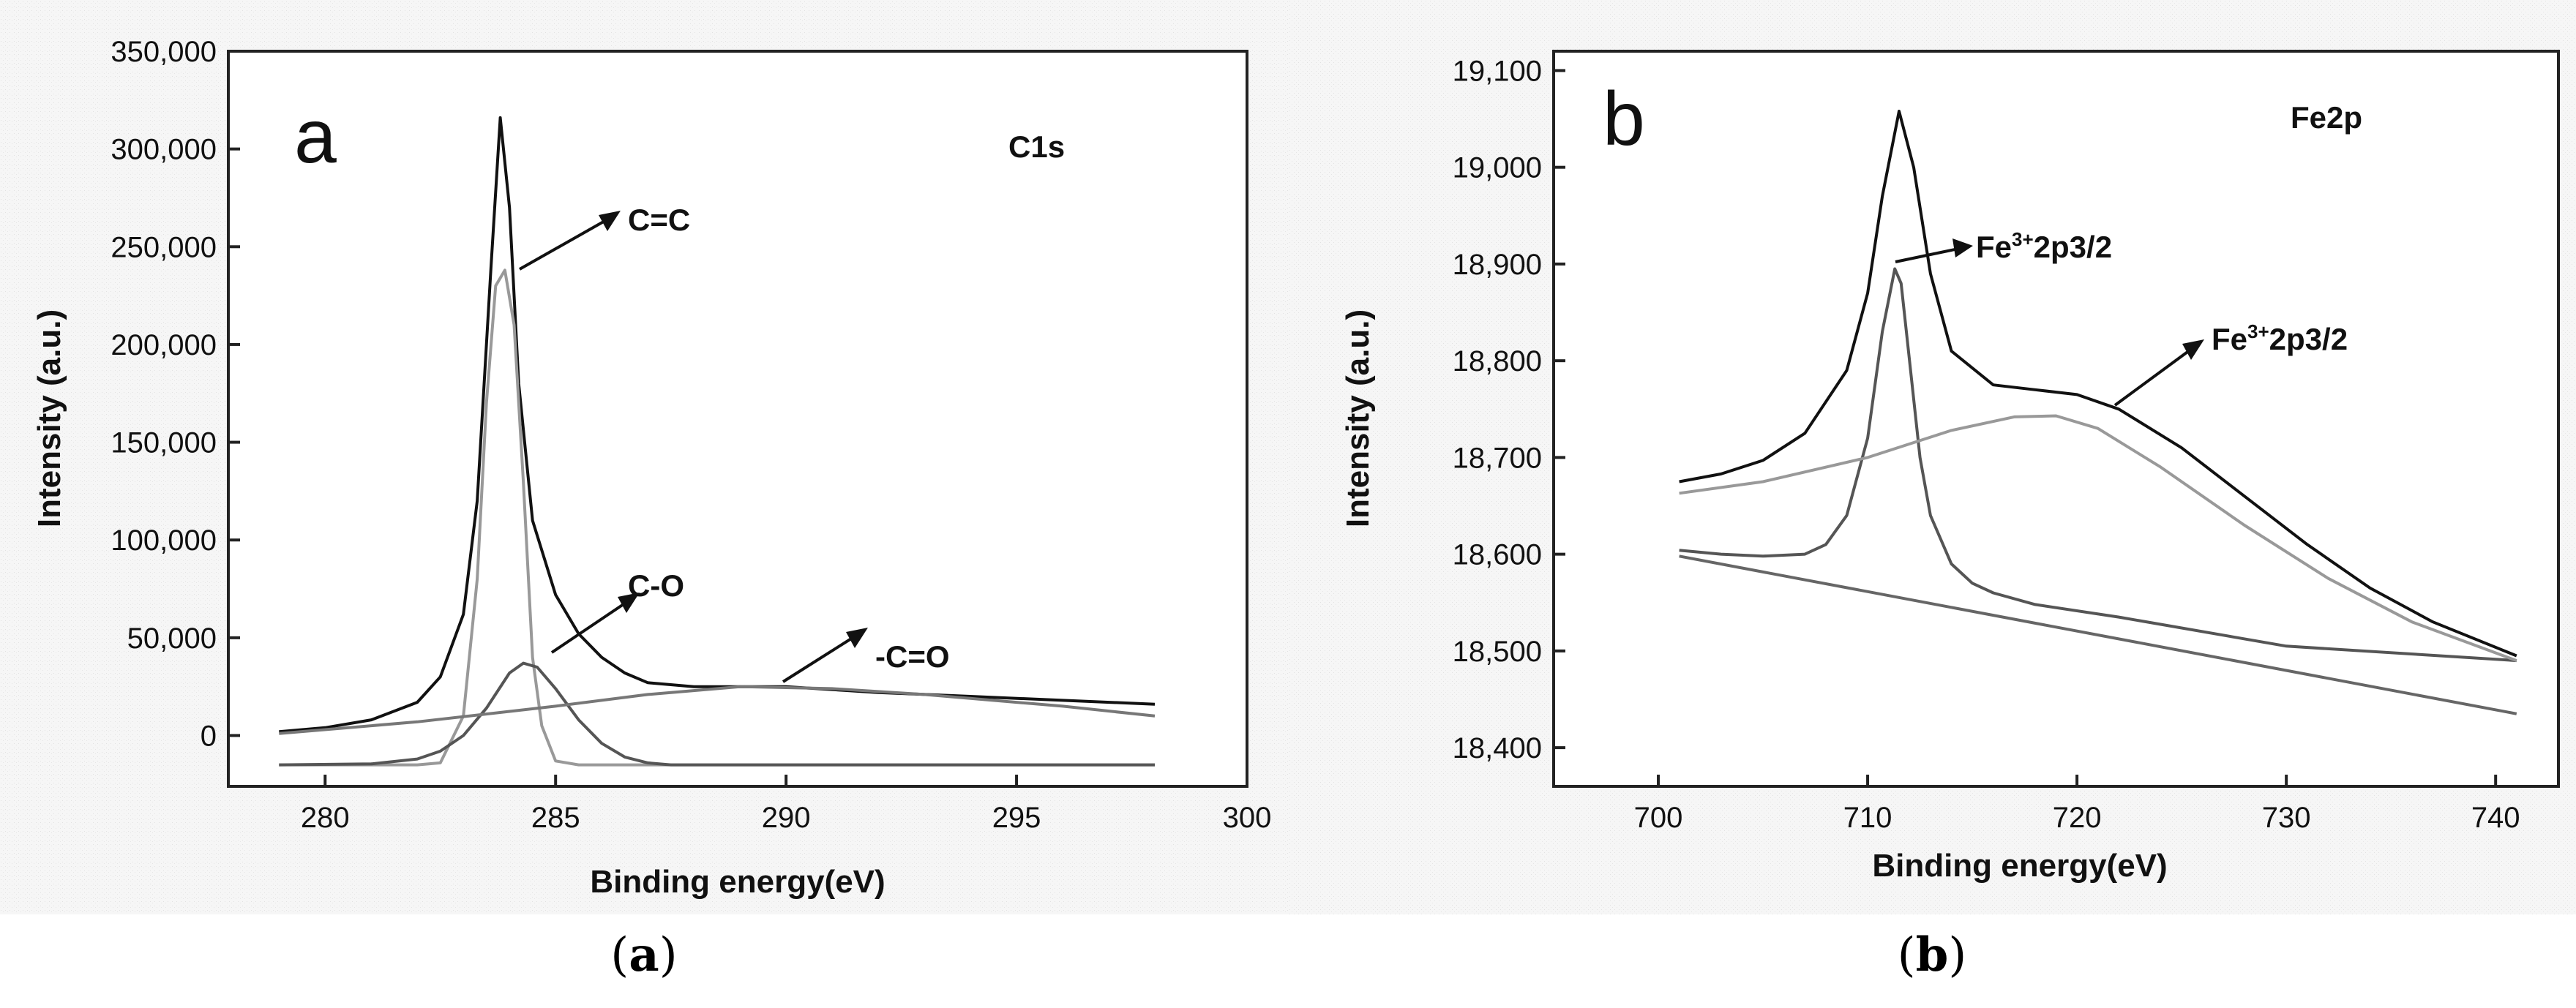 The height and width of the screenshot is (1008, 2576). I want to click on y-tick-label: 0, so click(209, 737).